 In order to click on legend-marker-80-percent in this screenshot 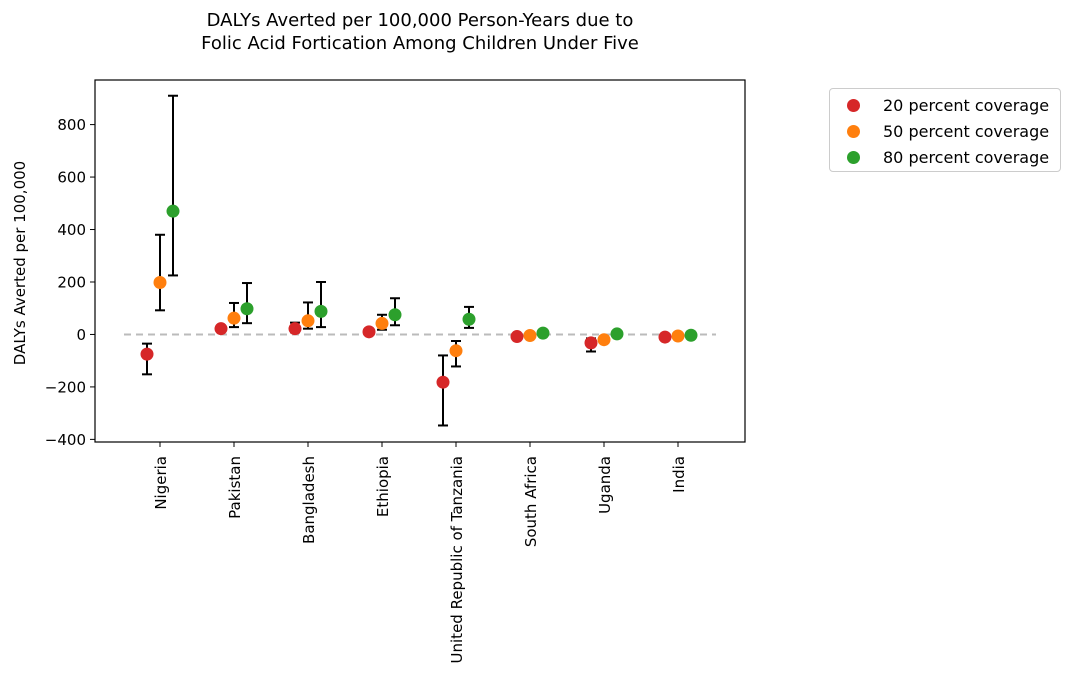, I will do `click(853, 157)`.